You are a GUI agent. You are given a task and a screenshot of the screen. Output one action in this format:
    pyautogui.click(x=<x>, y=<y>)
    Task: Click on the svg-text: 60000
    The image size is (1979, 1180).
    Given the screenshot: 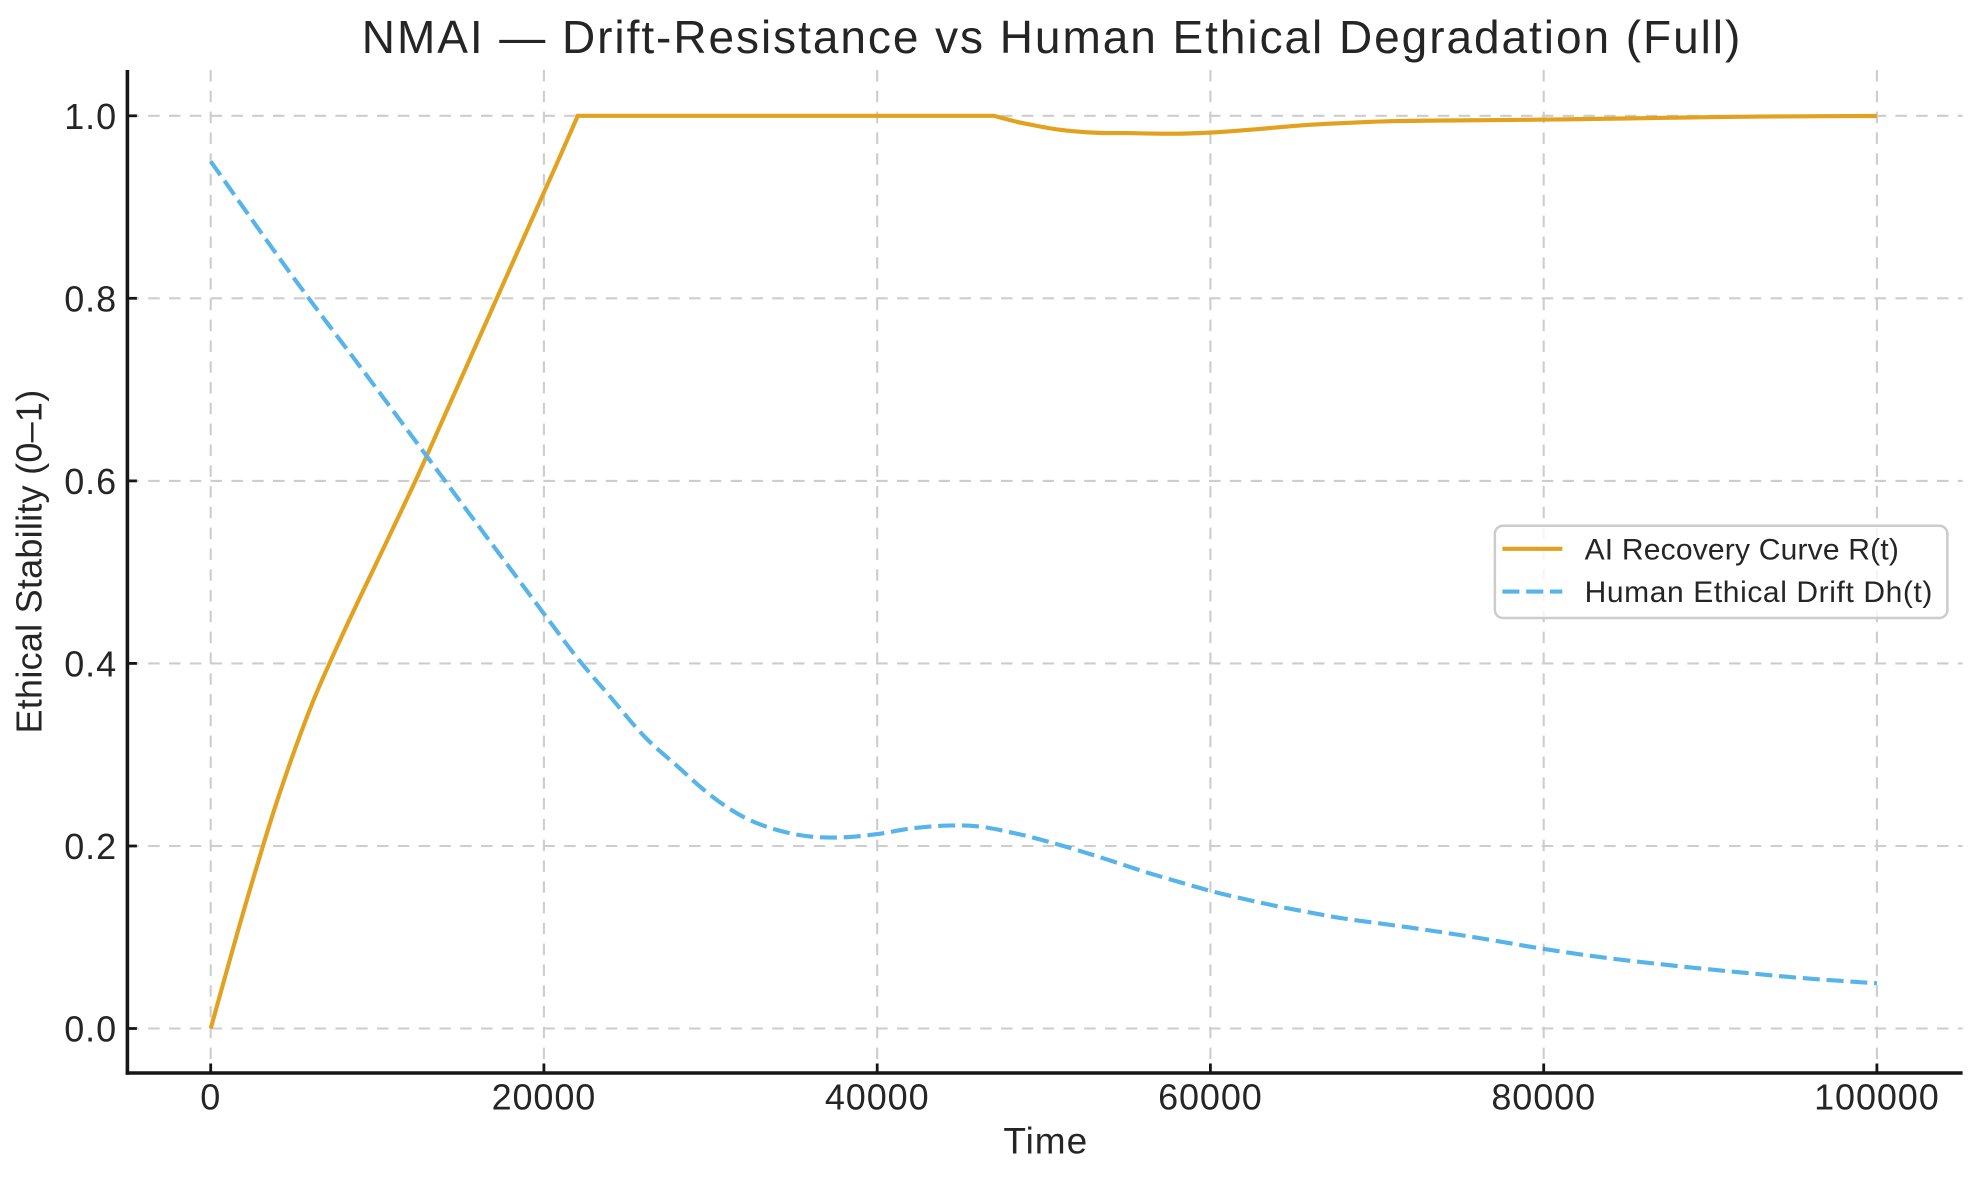 What is the action you would take?
    pyautogui.click(x=1210, y=1097)
    